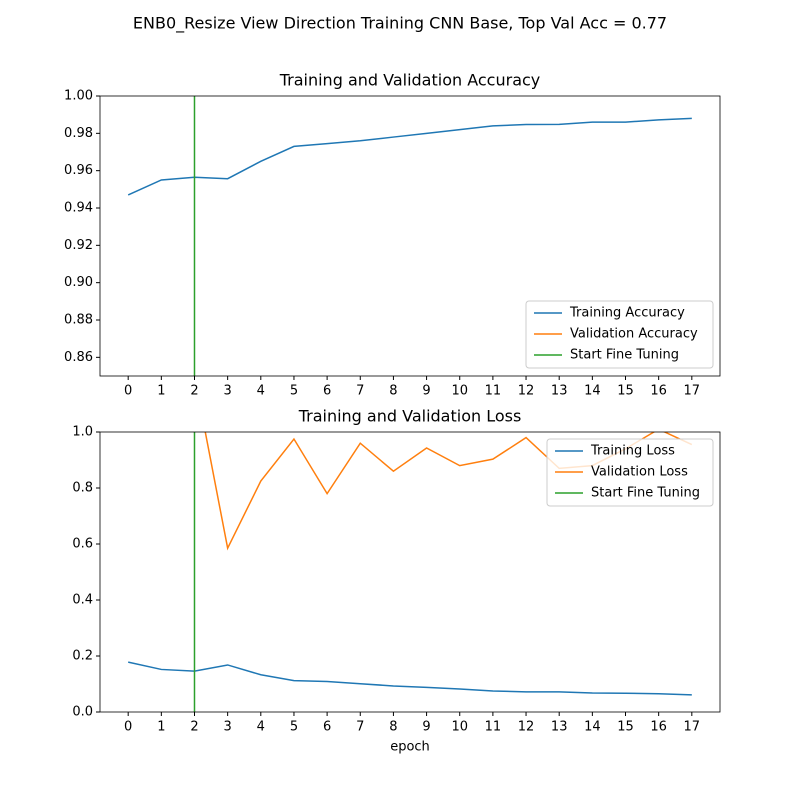 This screenshot has height=800, width=800. Describe the element at coordinates (78, 357) in the screenshot. I see `y-tick-label: 0.86` at that location.